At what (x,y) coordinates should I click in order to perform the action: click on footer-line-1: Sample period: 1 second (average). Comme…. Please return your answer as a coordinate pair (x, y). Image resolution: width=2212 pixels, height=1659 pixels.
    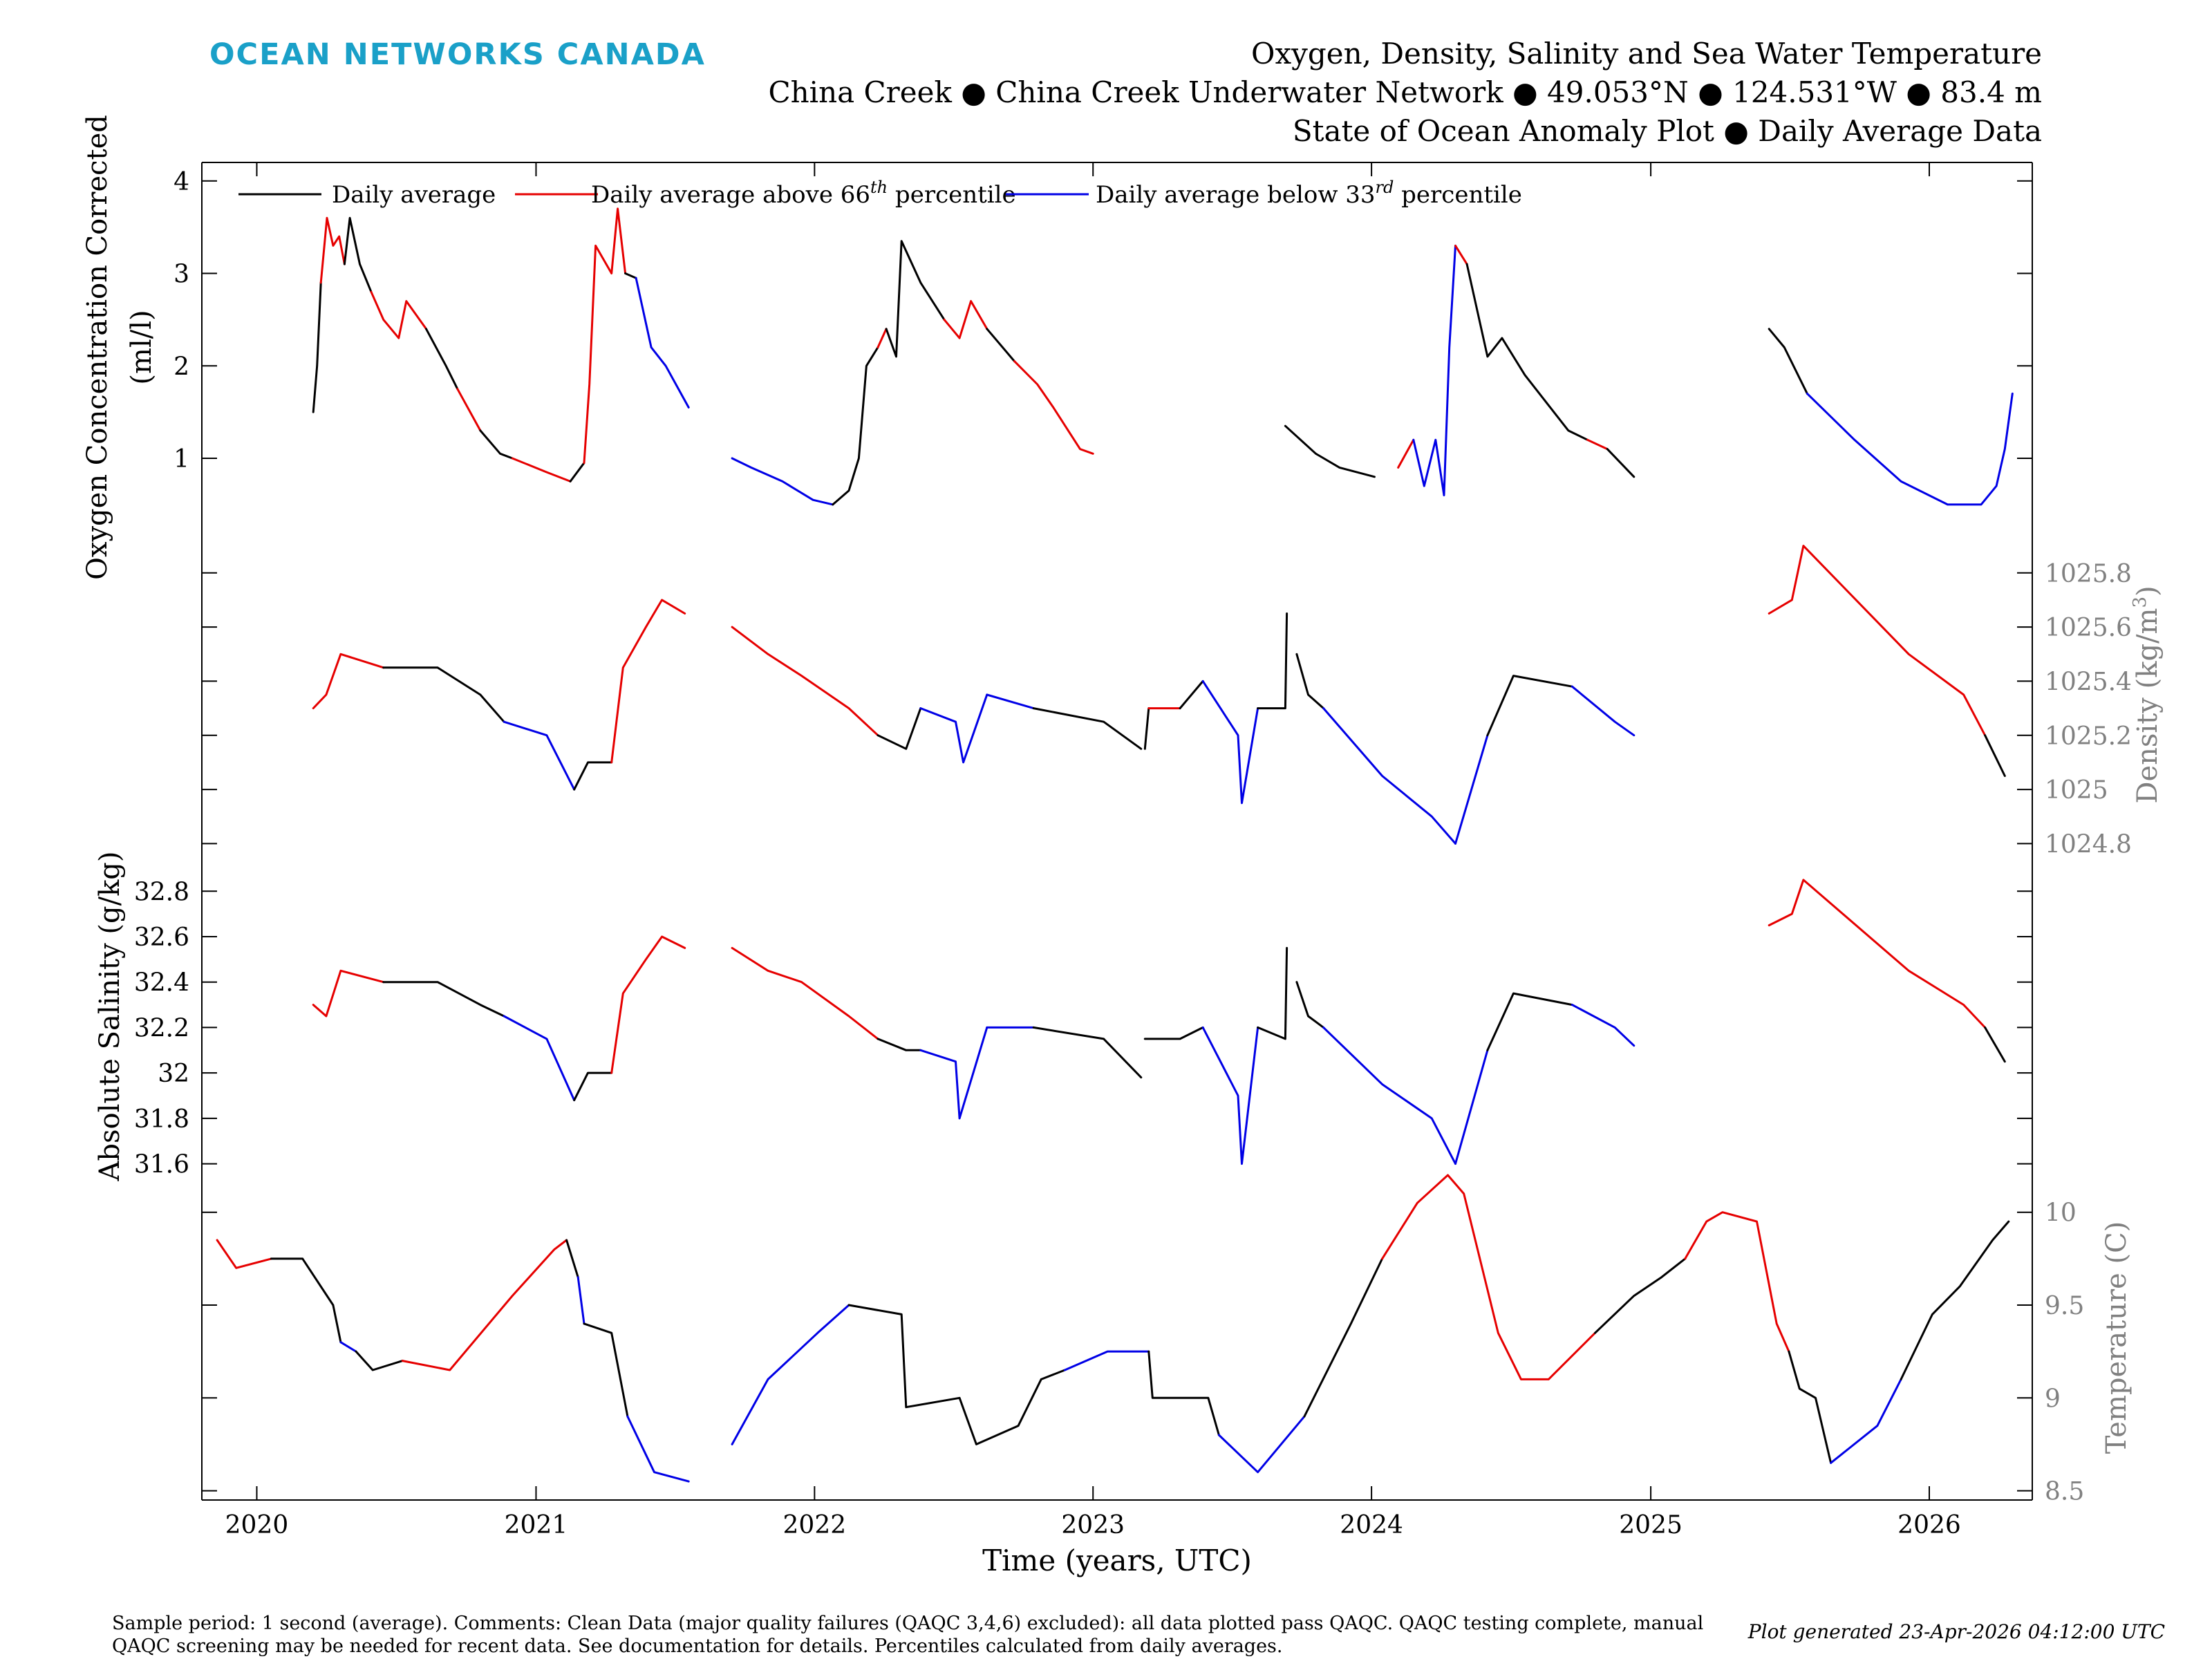
    Looking at the image, I should click on (908, 1624).